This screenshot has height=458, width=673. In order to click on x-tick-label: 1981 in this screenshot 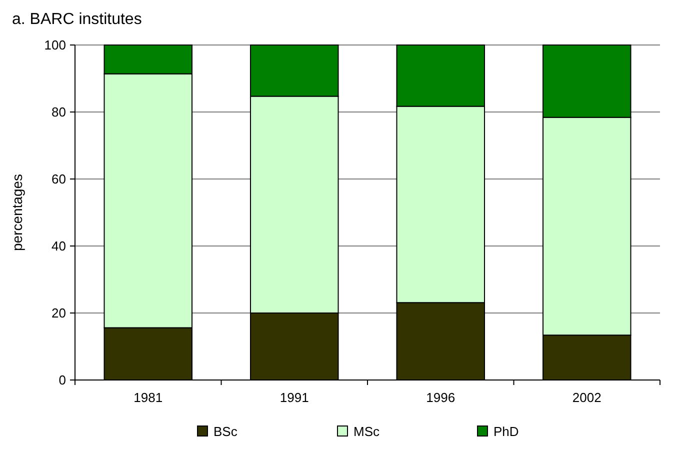, I will do `click(148, 397)`.